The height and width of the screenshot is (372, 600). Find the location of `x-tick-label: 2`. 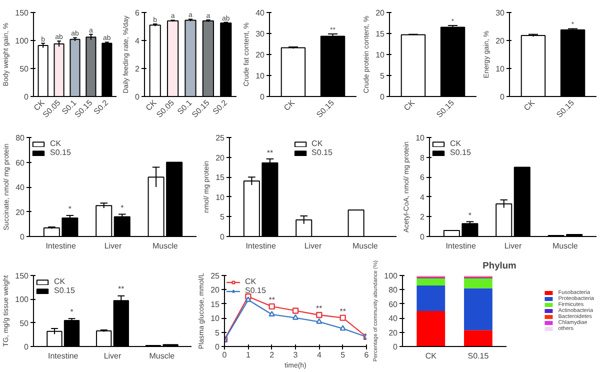

x-tick-label: 2 is located at coordinates (272, 355).